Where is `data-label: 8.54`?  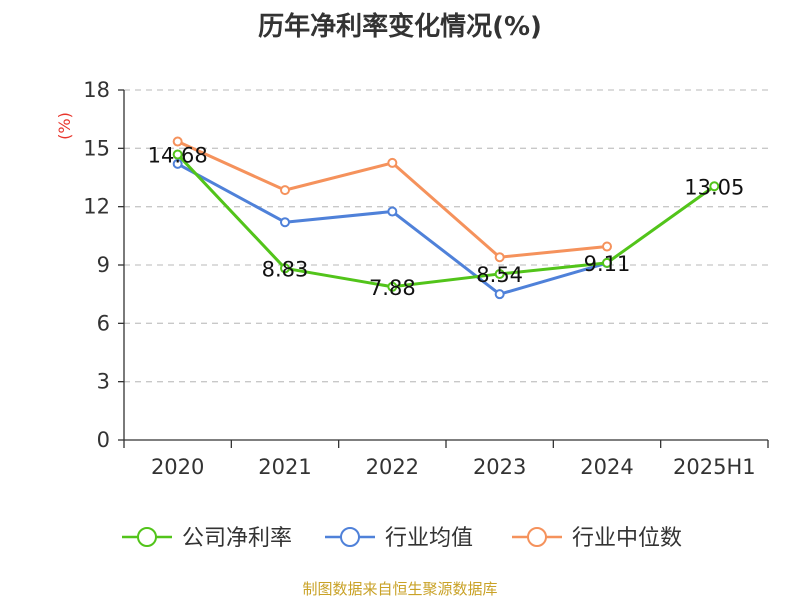
data-label: 8.54 is located at coordinates (499, 275).